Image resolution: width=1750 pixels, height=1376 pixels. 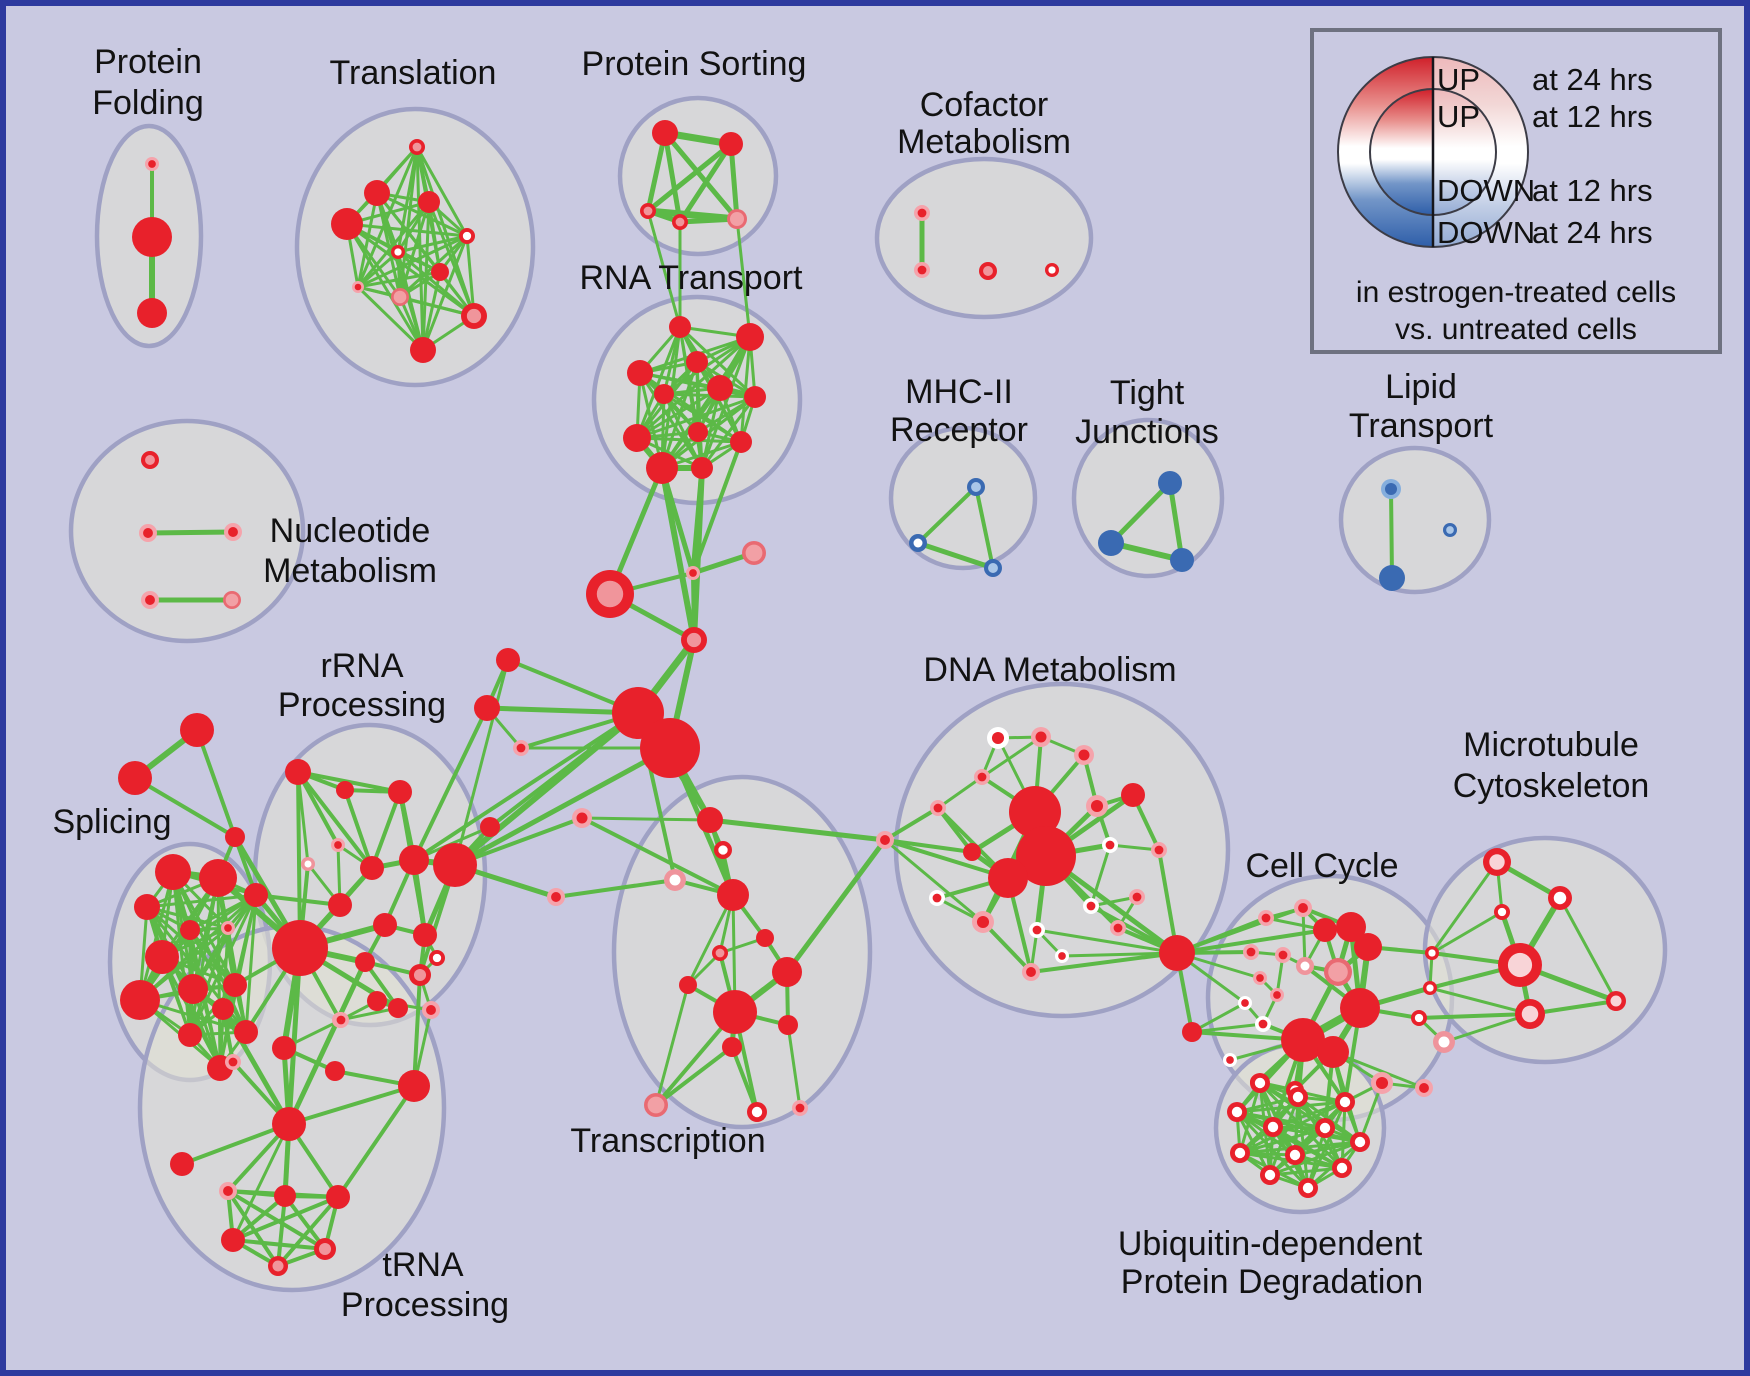 I want to click on node-rt4, so click(x=697, y=362).